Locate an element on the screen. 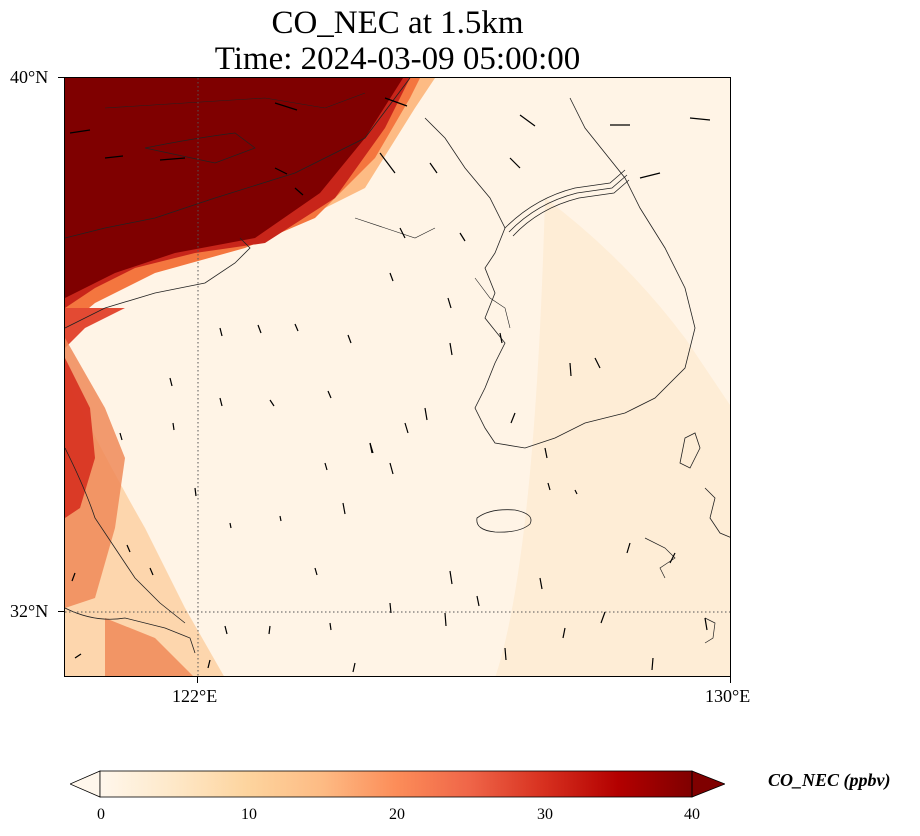 The image size is (920, 836). plume-west-core is located at coordinates (80, 438).